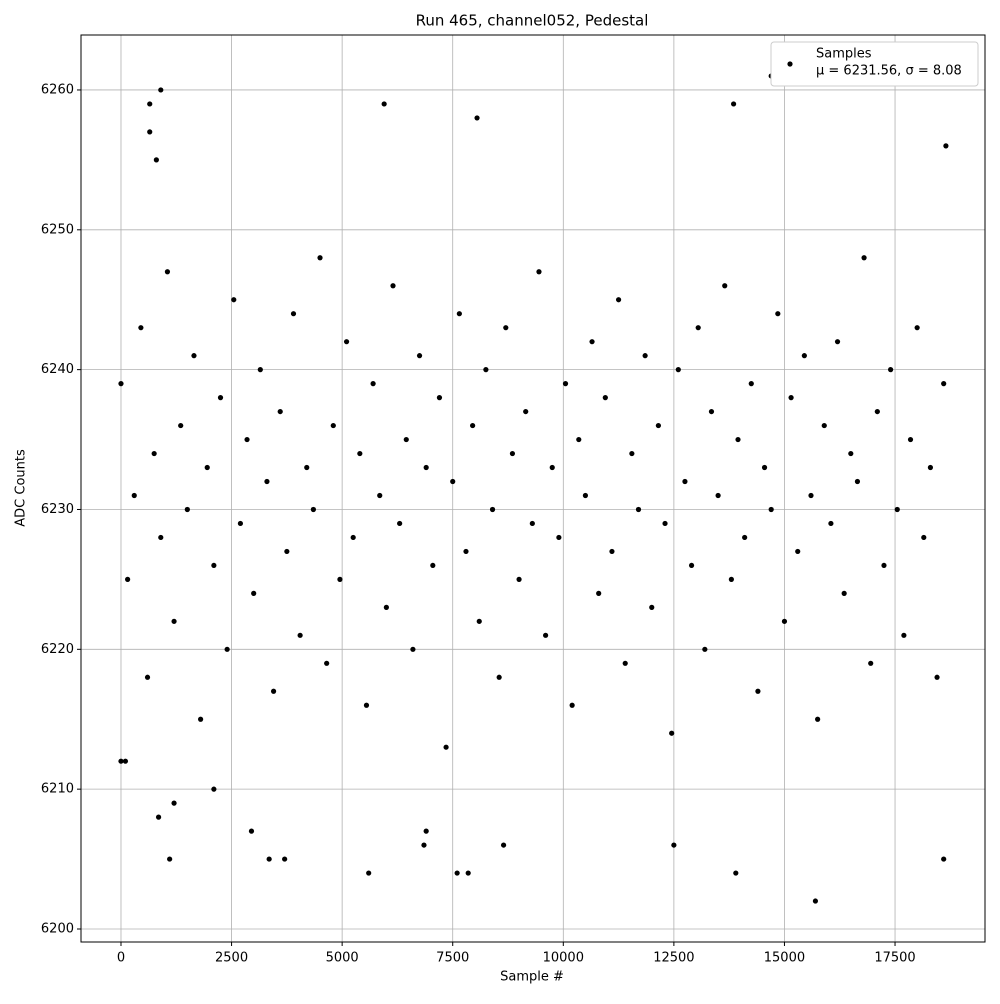  Describe the element at coordinates (452, 958) in the screenshot. I see `x-tick-label: 7500` at that location.